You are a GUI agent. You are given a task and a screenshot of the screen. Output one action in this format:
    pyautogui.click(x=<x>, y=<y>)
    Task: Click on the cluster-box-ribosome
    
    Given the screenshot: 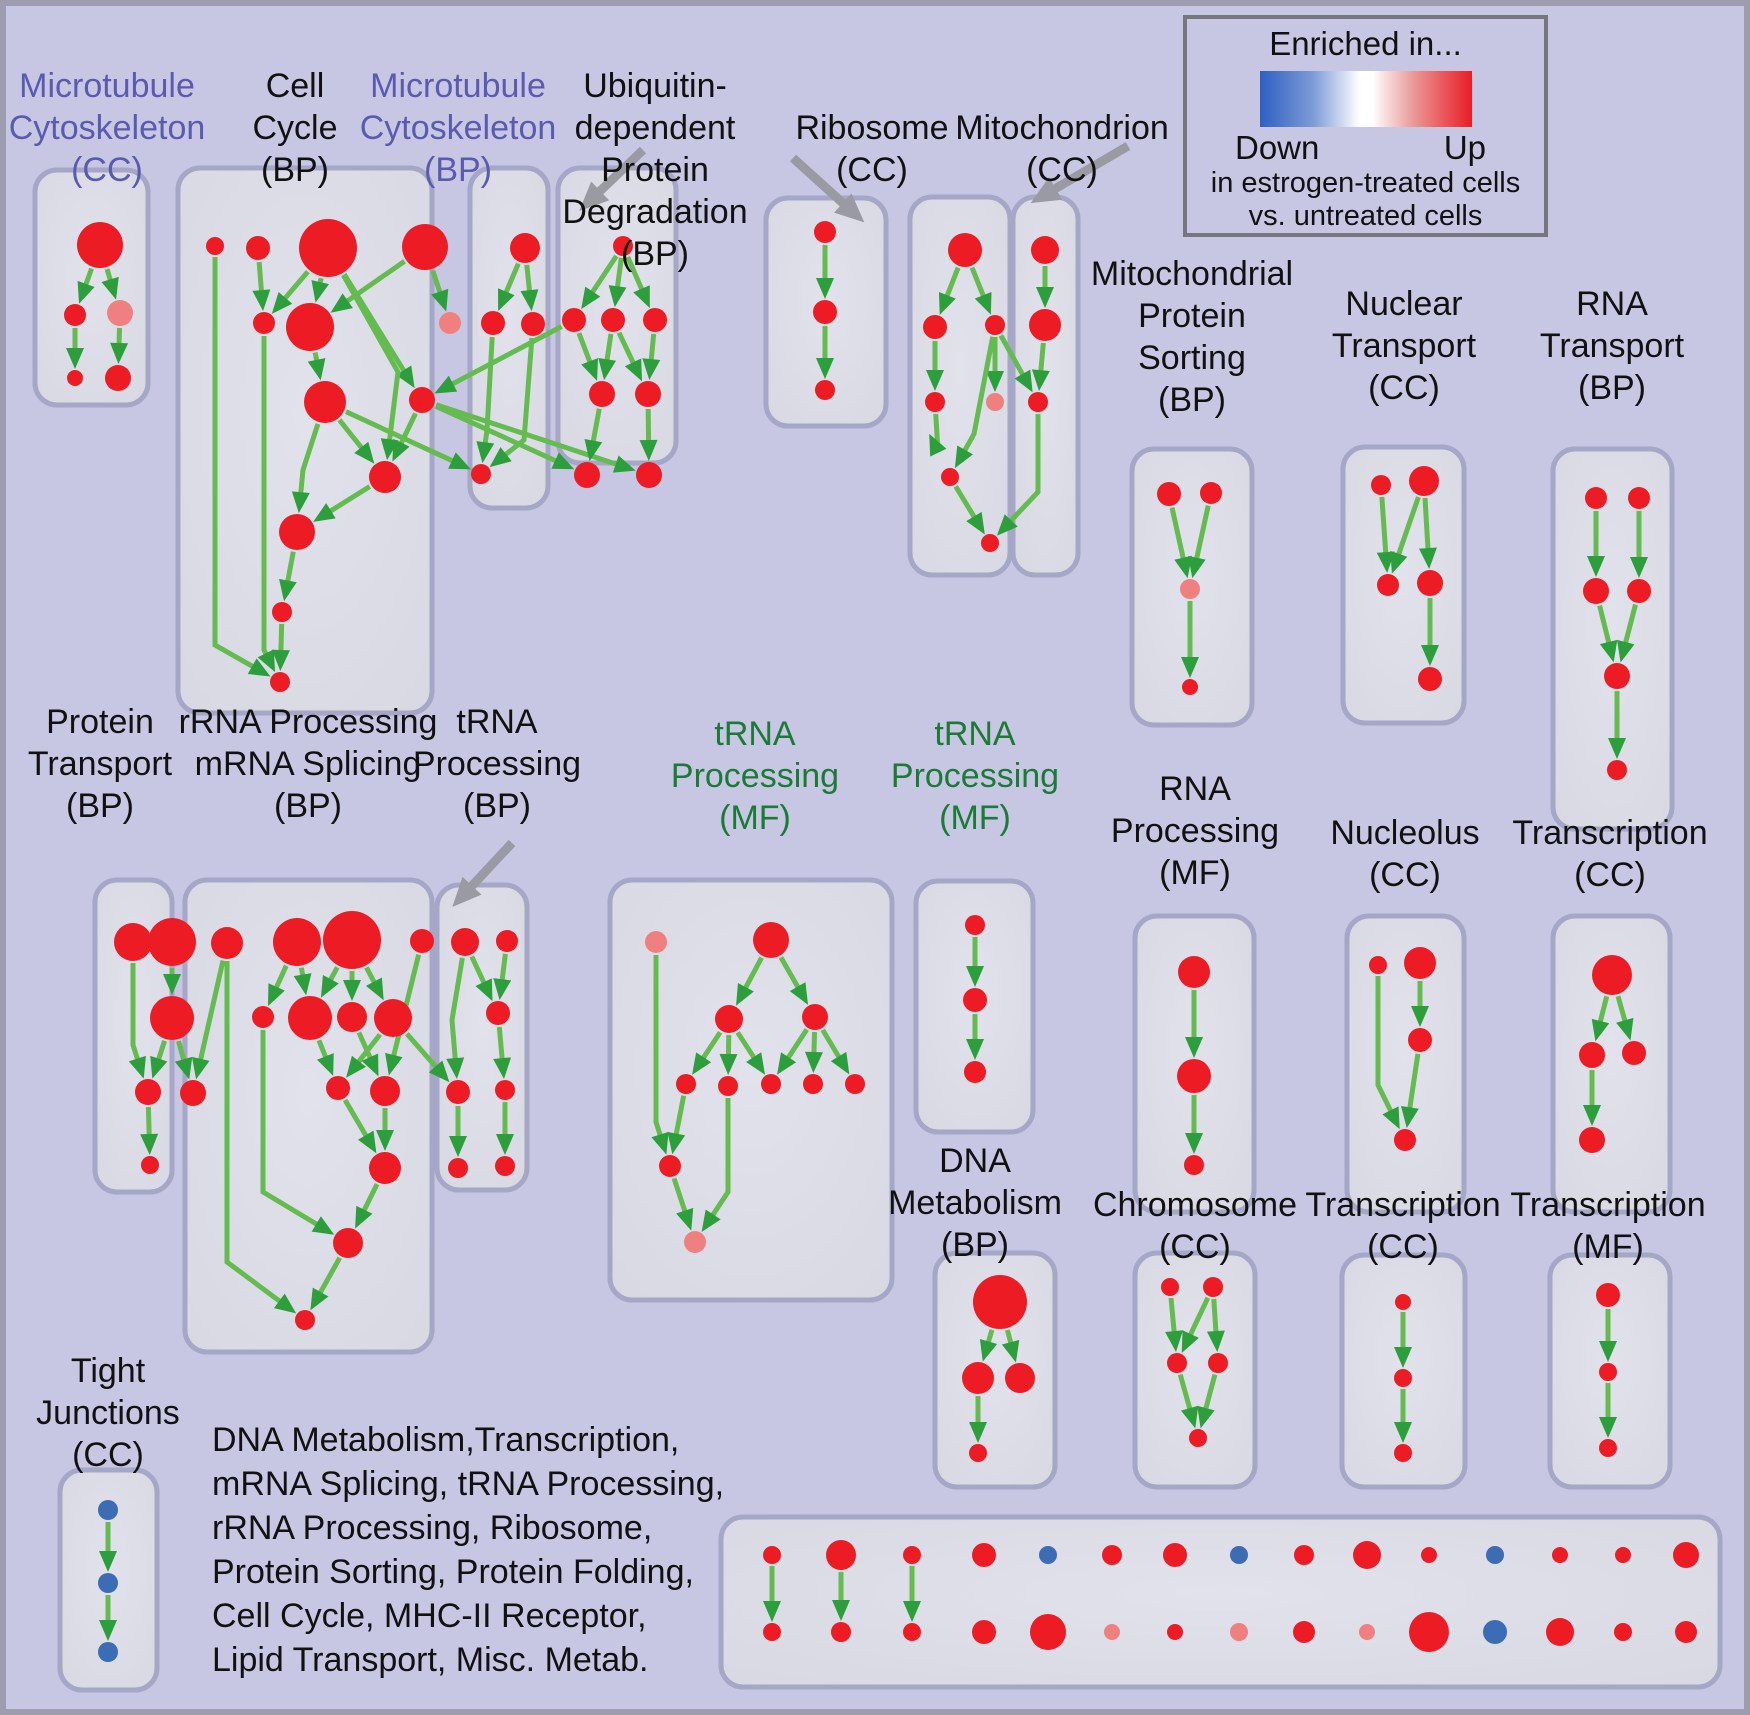 What is the action you would take?
    pyautogui.click(x=960, y=386)
    